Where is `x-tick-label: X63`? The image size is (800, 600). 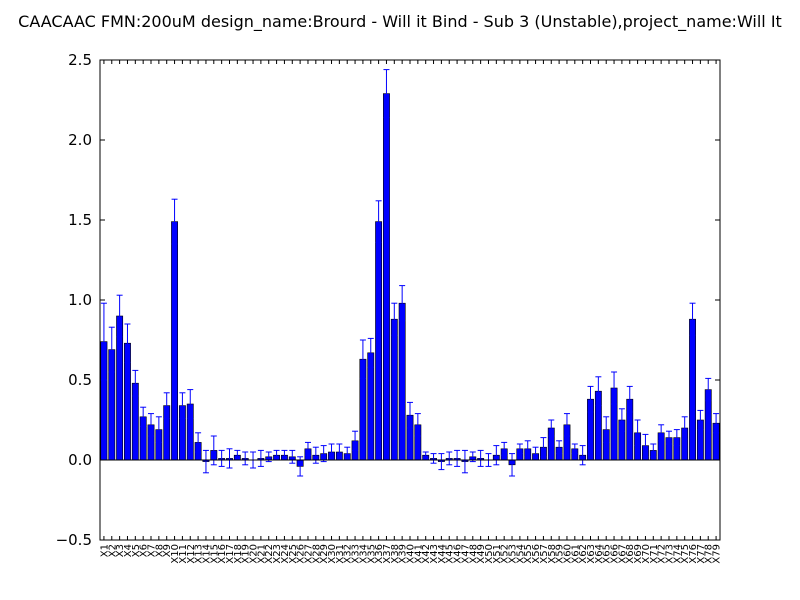
x-tick-label: X63 is located at coordinates (591, 554).